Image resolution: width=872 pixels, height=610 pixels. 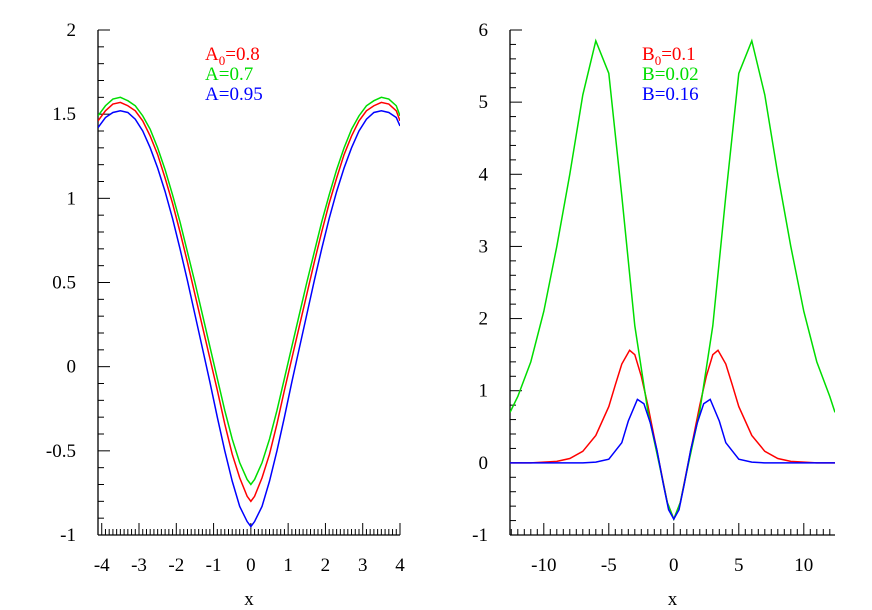 What do you see at coordinates (64, 283) in the screenshot?
I see `y-tick-label: 0.5` at bounding box center [64, 283].